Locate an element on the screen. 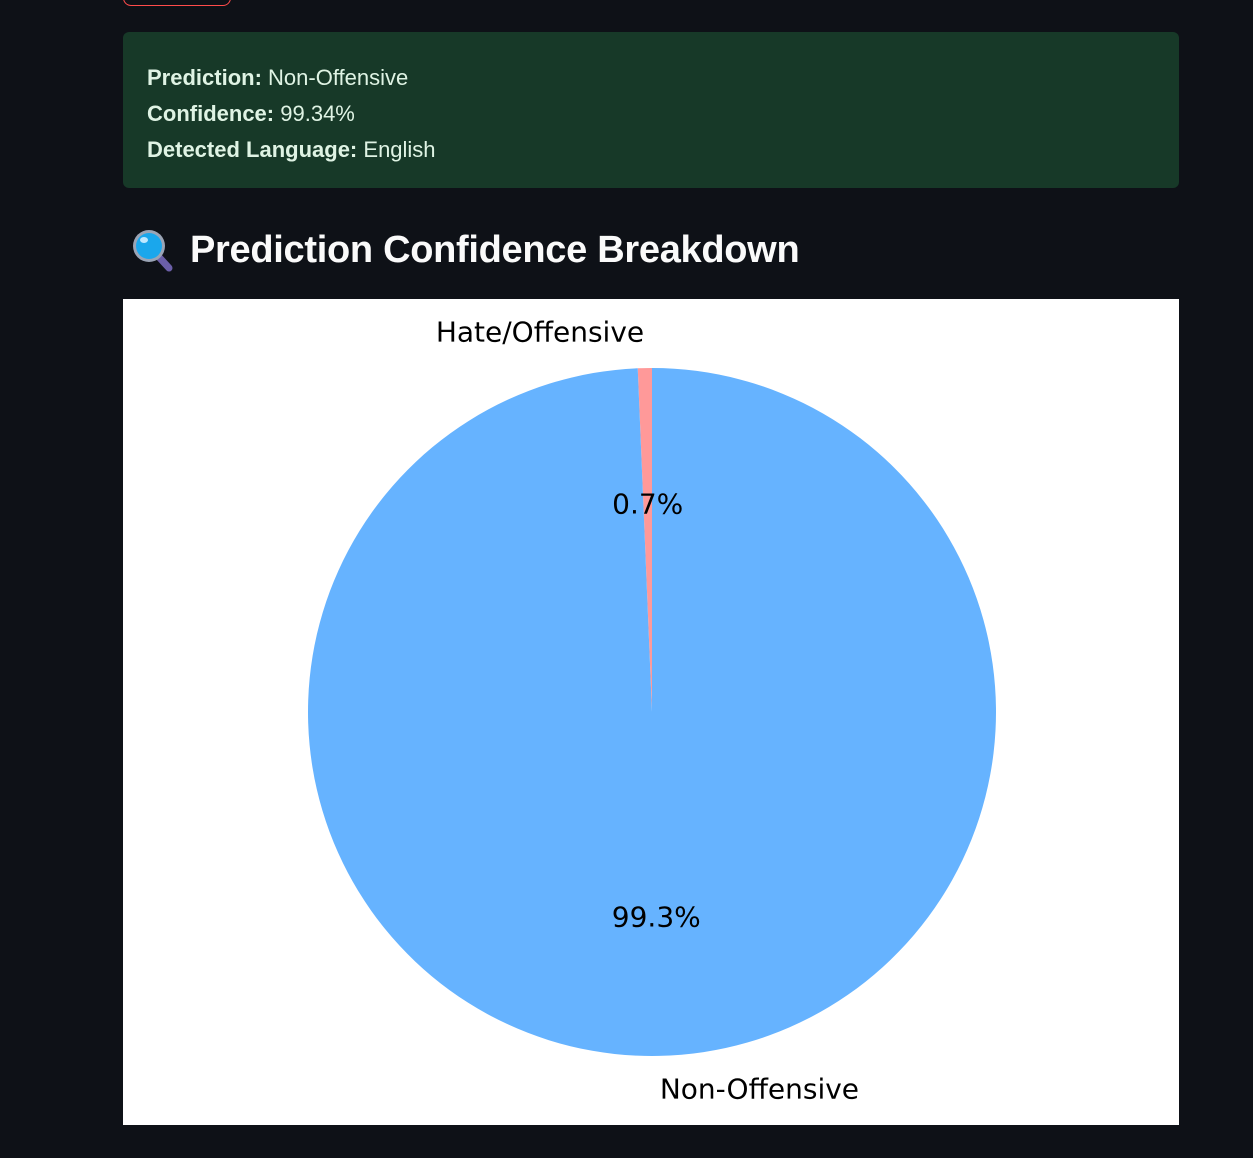 This screenshot has height=1158, width=1253. confidence-line: Confidence: 99.34% is located at coordinates (651, 114).